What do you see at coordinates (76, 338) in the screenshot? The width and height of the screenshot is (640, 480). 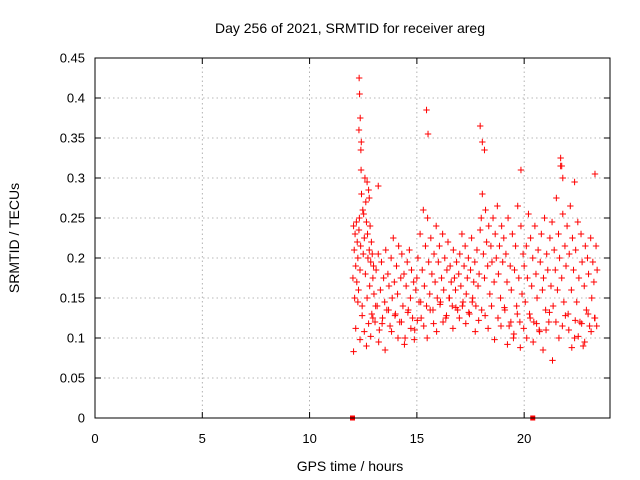 I see `y-tick-label: 0.1` at bounding box center [76, 338].